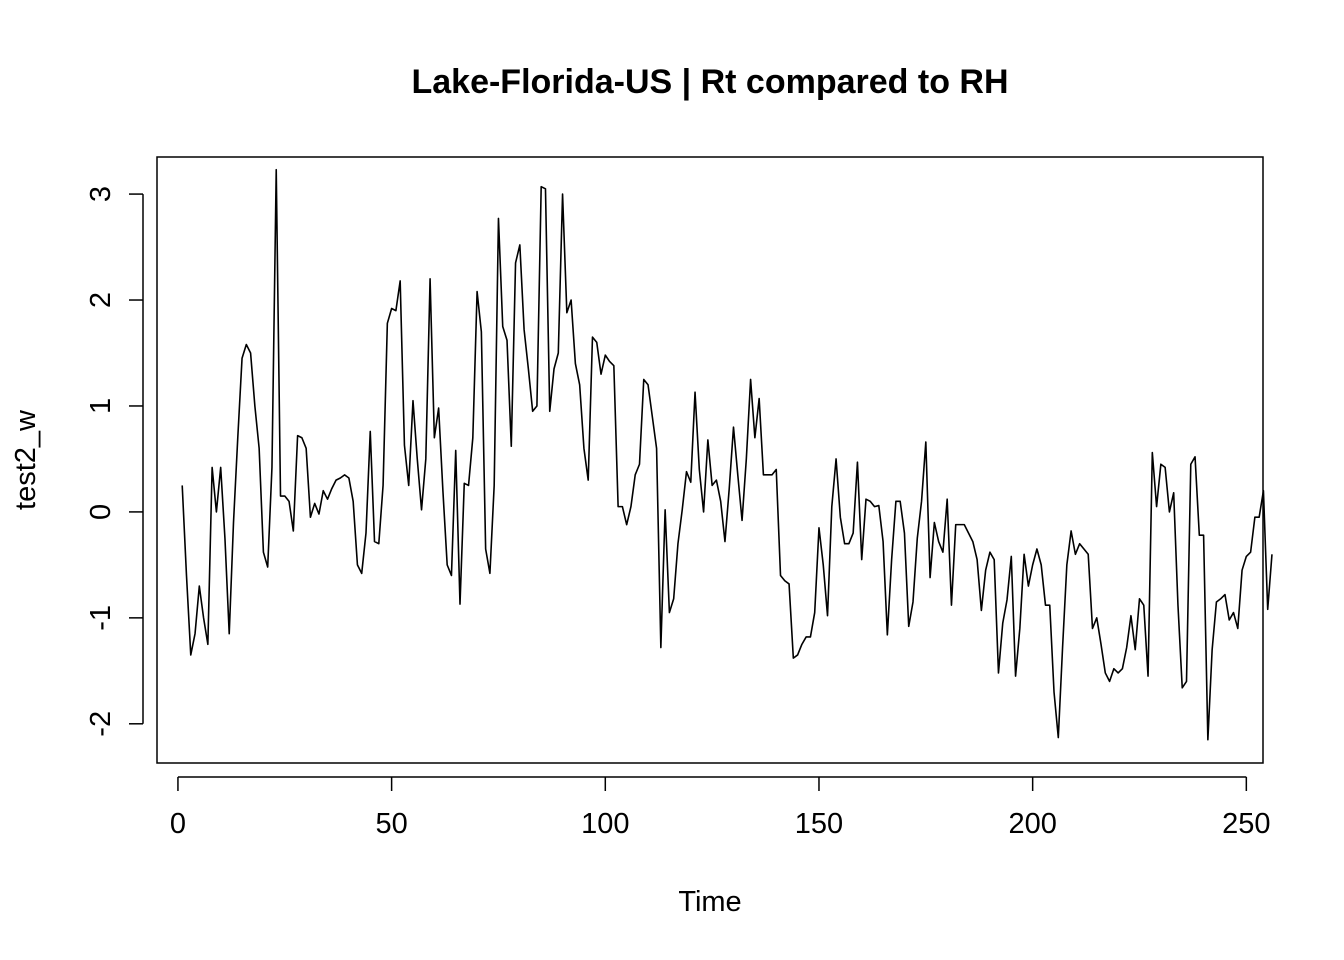  Describe the element at coordinates (709, 82) in the screenshot. I see `chart-title: Lake-Florida-US | Rt compared to RH` at that location.